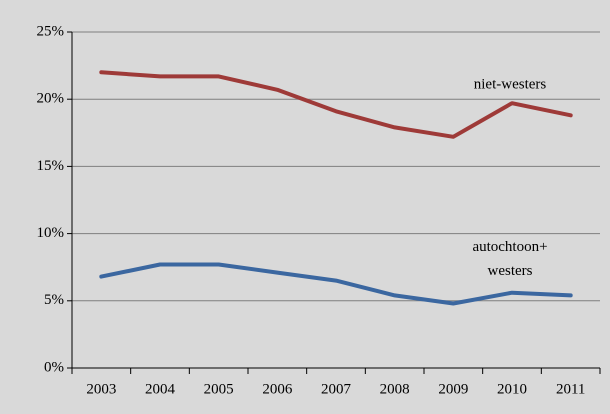  I want to click on x-tick-label: 2007, so click(336, 389).